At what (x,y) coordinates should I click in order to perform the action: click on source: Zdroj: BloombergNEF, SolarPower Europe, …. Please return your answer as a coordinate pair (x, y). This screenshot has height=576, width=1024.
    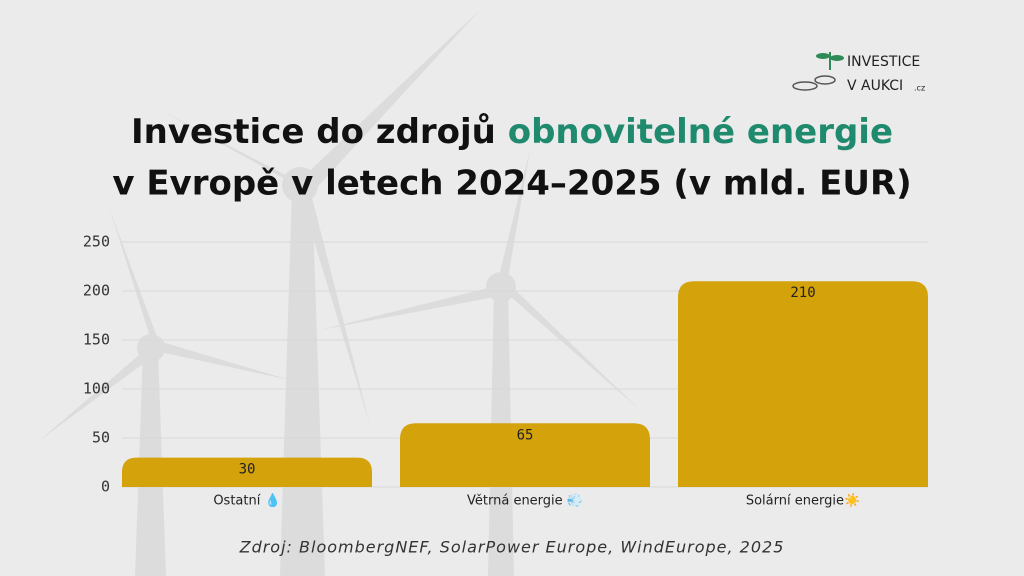
    Looking at the image, I should click on (512, 547).